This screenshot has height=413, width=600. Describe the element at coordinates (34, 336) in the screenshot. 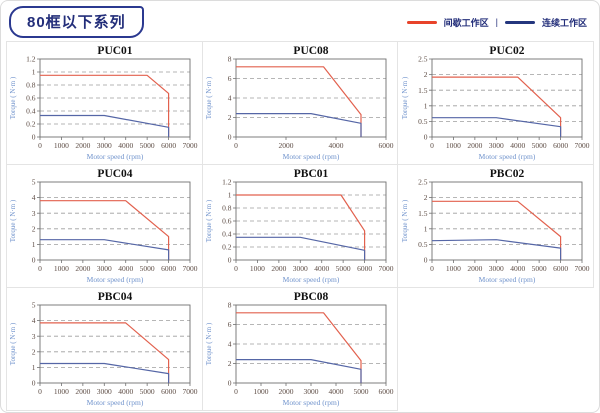

I see `svg-text: 3` at that location.